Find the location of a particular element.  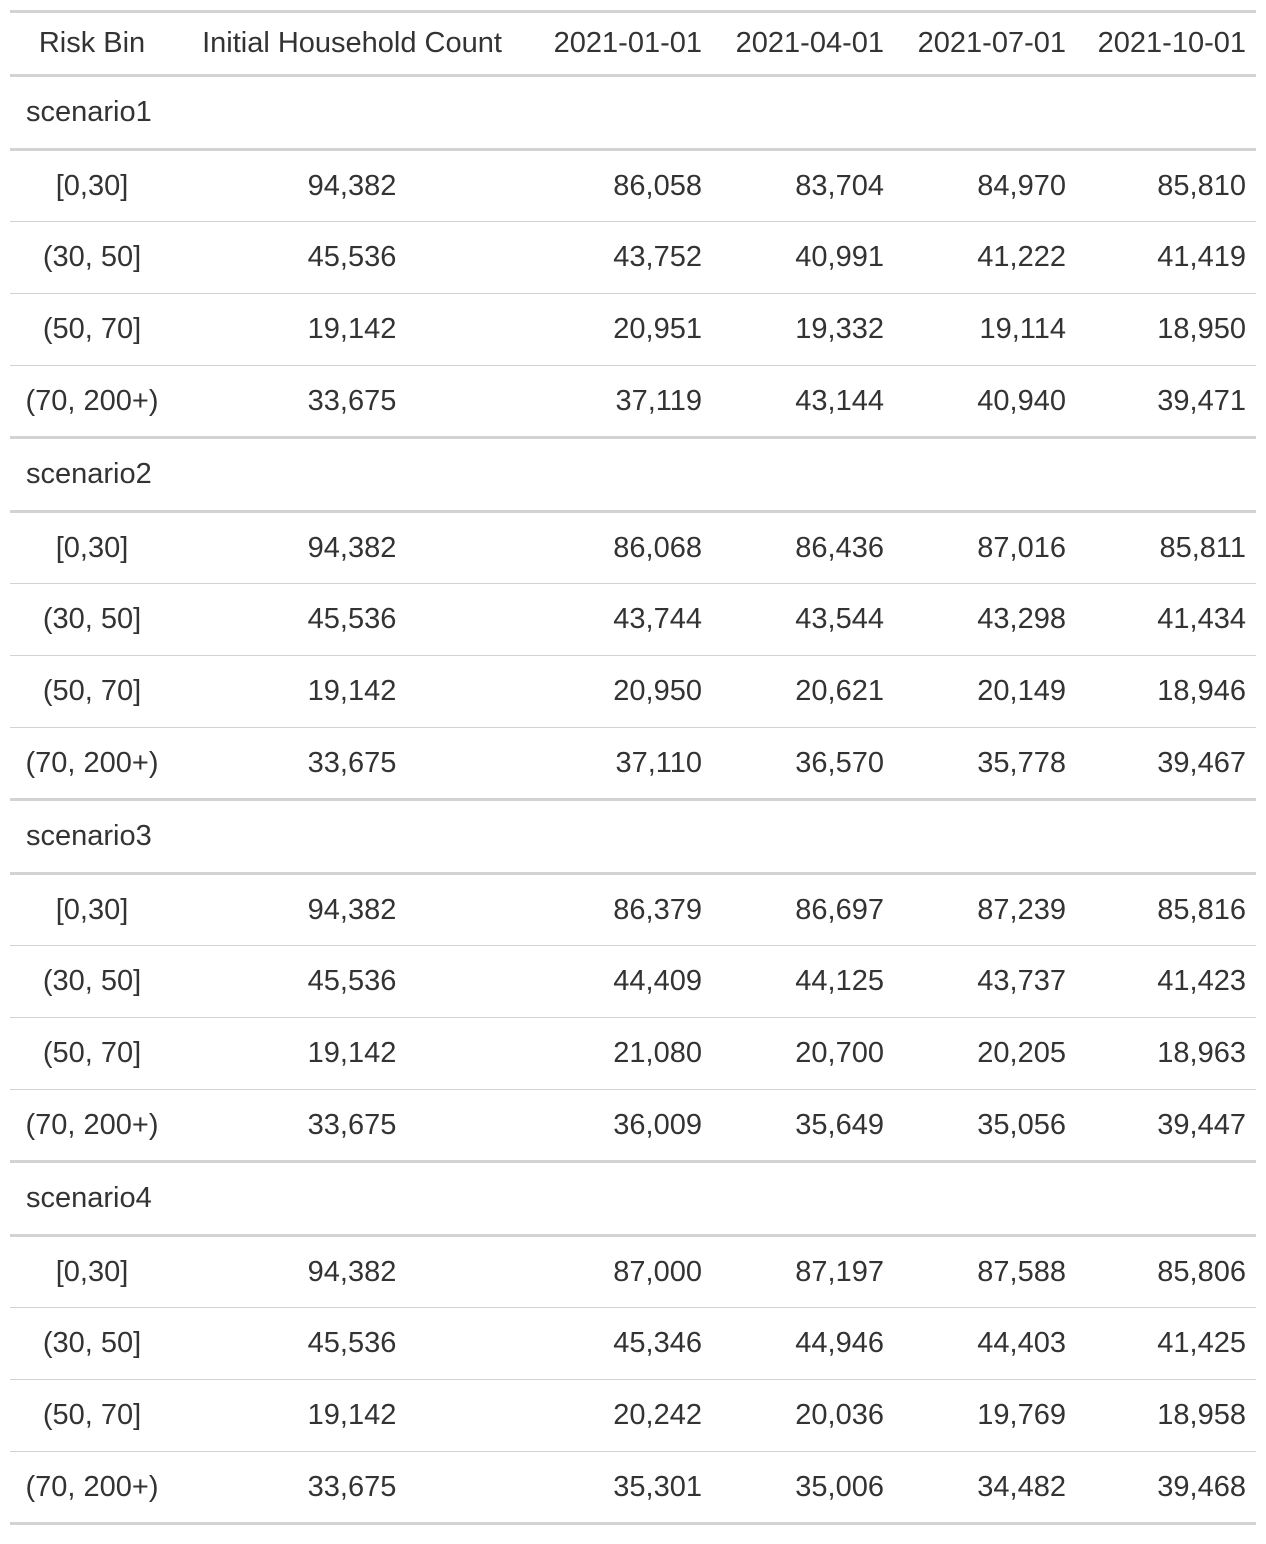

cell-2021-04-01: 20,700 is located at coordinates (803, 1053).